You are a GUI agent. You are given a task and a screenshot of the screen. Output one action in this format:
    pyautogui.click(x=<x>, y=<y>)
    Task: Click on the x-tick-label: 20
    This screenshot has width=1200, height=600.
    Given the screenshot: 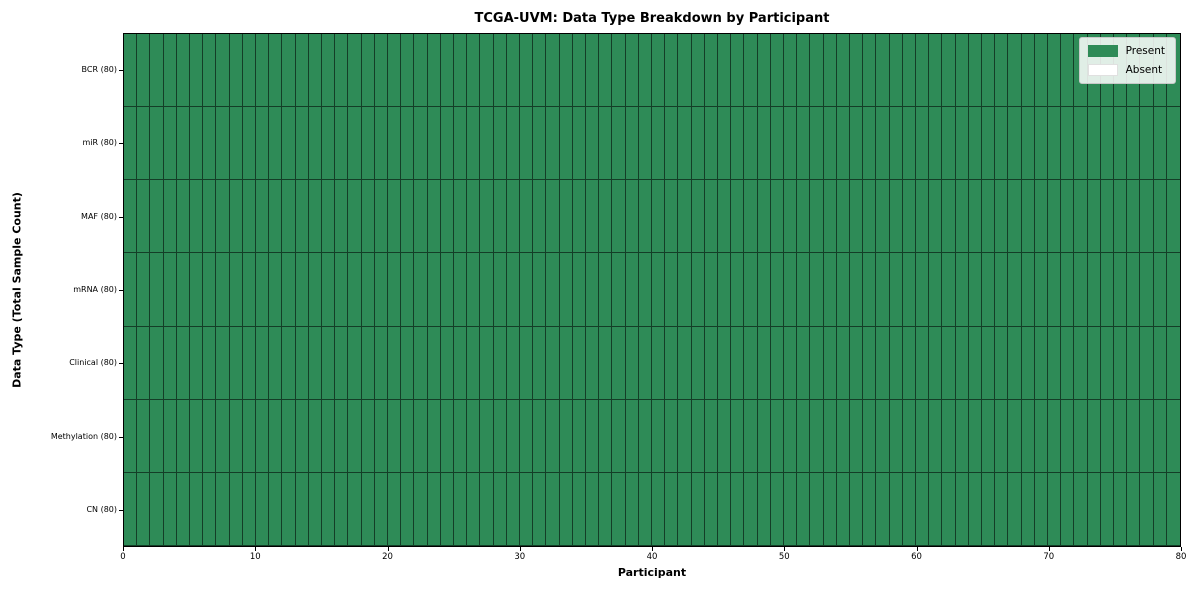 What is the action you would take?
    pyautogui.click(x=387, y=557)
    